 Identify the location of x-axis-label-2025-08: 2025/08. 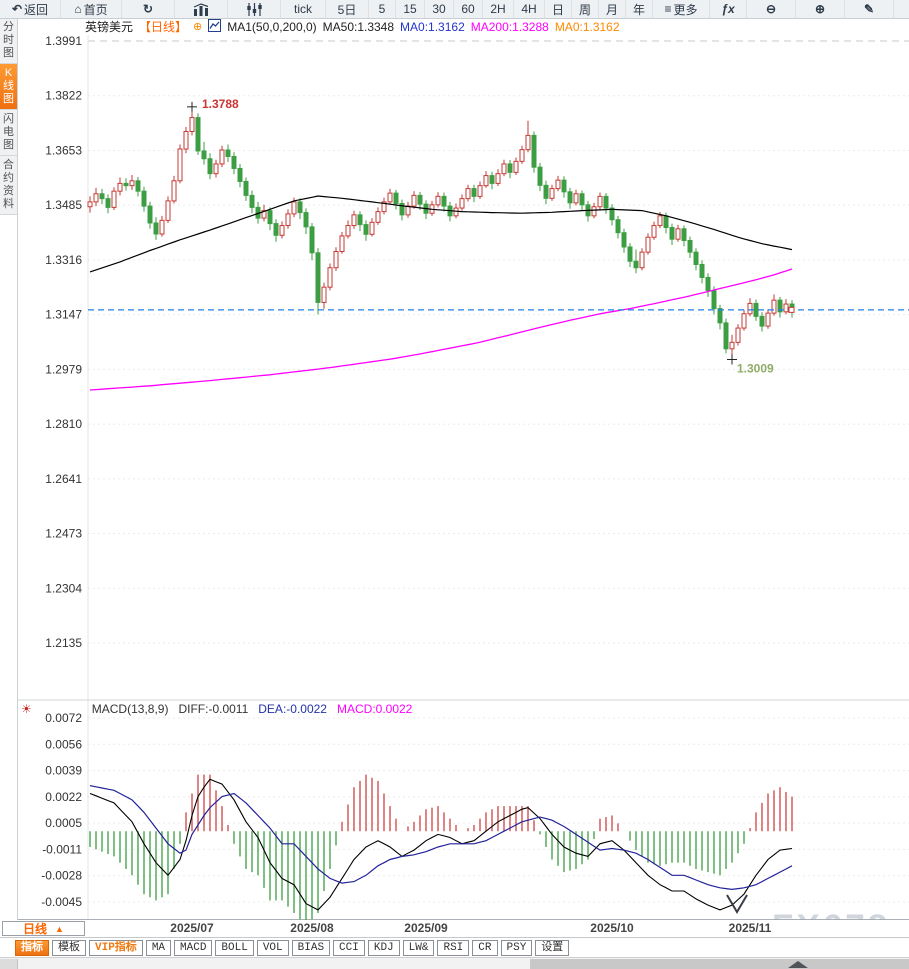
(312, 928).